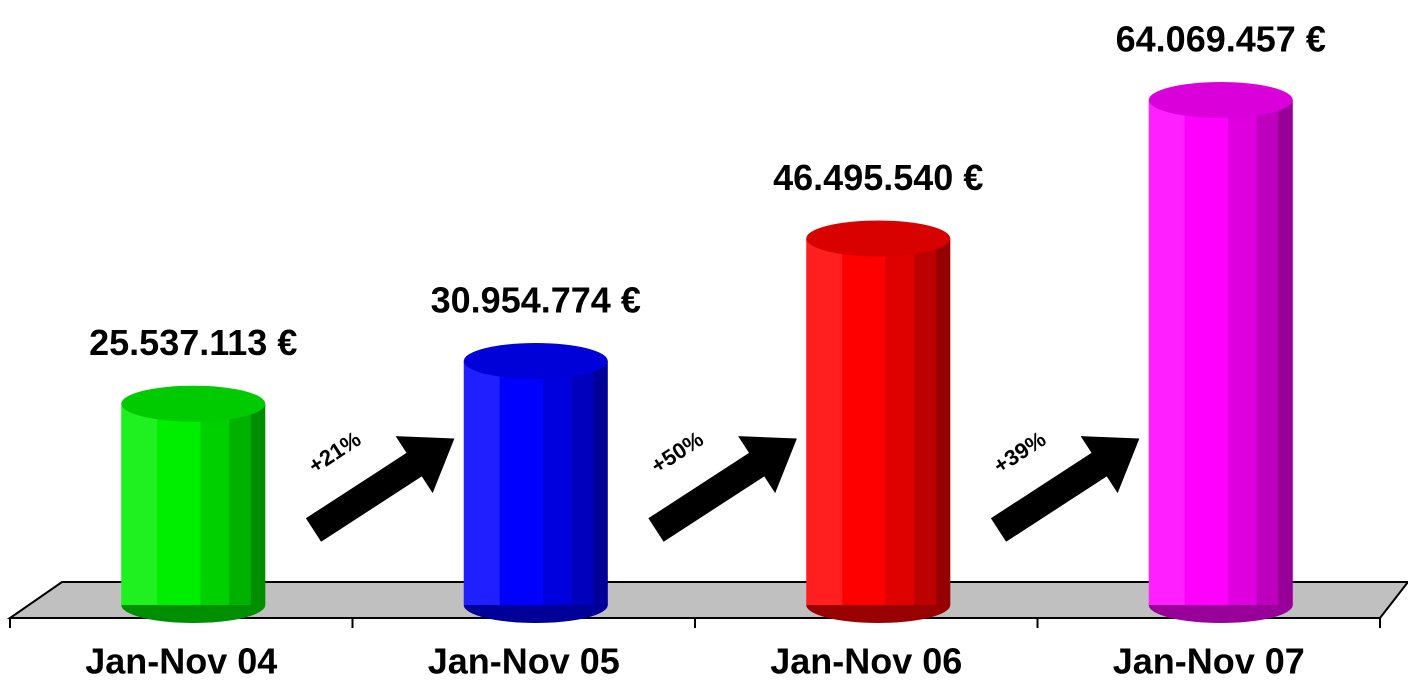 The height and width of the screenshot is (686, 1408). I want to click on growth-arrow: +50%, so click(721, 484).